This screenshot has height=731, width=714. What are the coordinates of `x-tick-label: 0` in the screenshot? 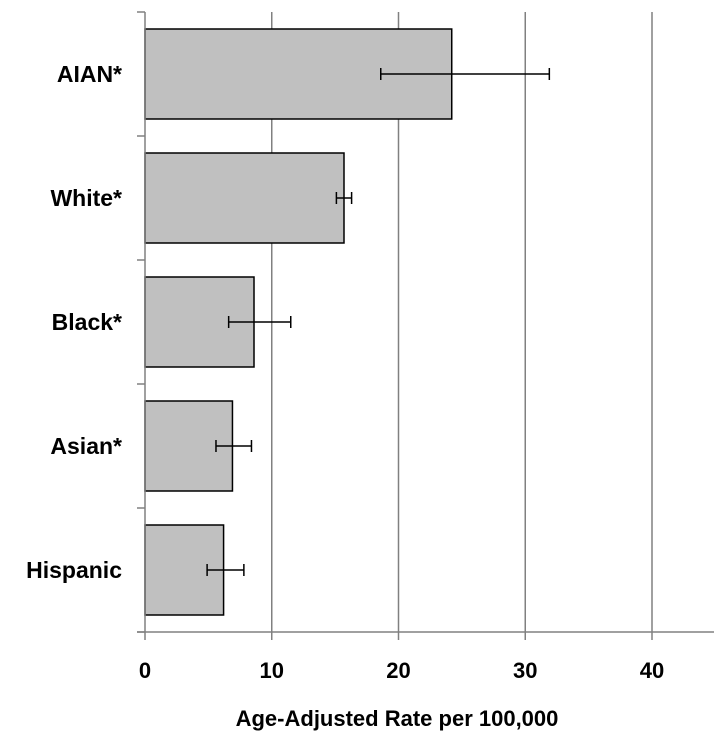 It's located at (145, 670).